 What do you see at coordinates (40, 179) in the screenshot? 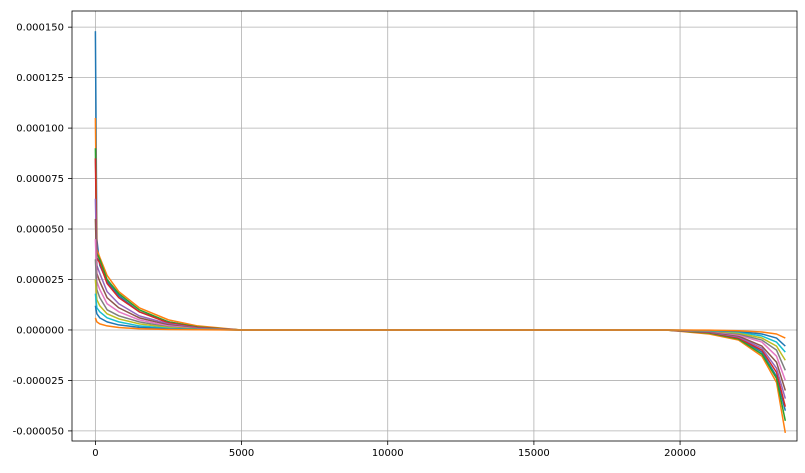
I see `y-tick-label: 0.000075` at bounding box center [40, 179].